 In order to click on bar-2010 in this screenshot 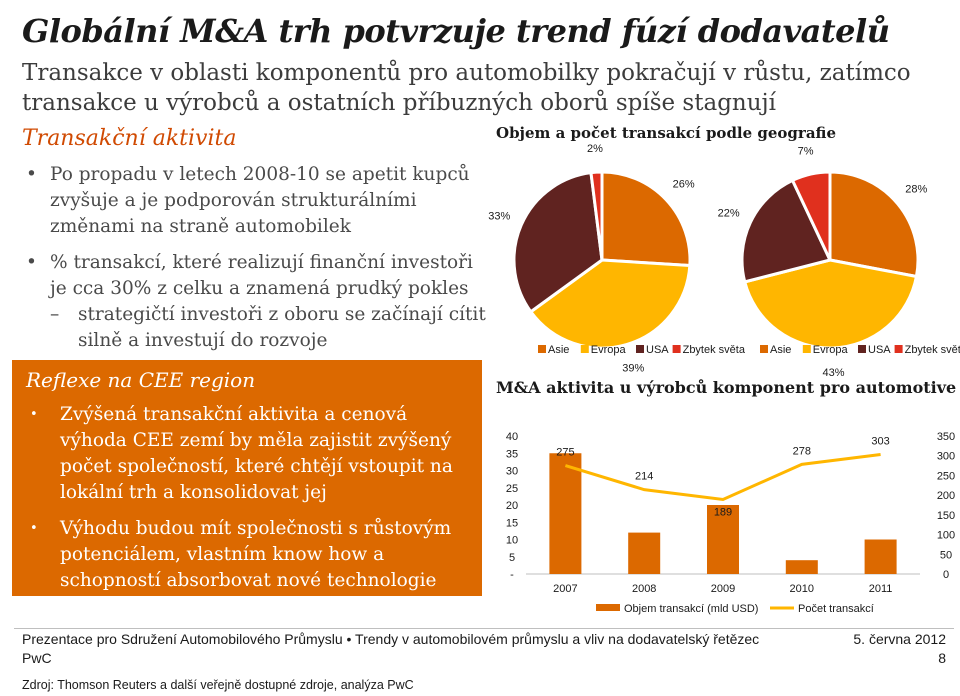, I will do `click(801, 567)`.